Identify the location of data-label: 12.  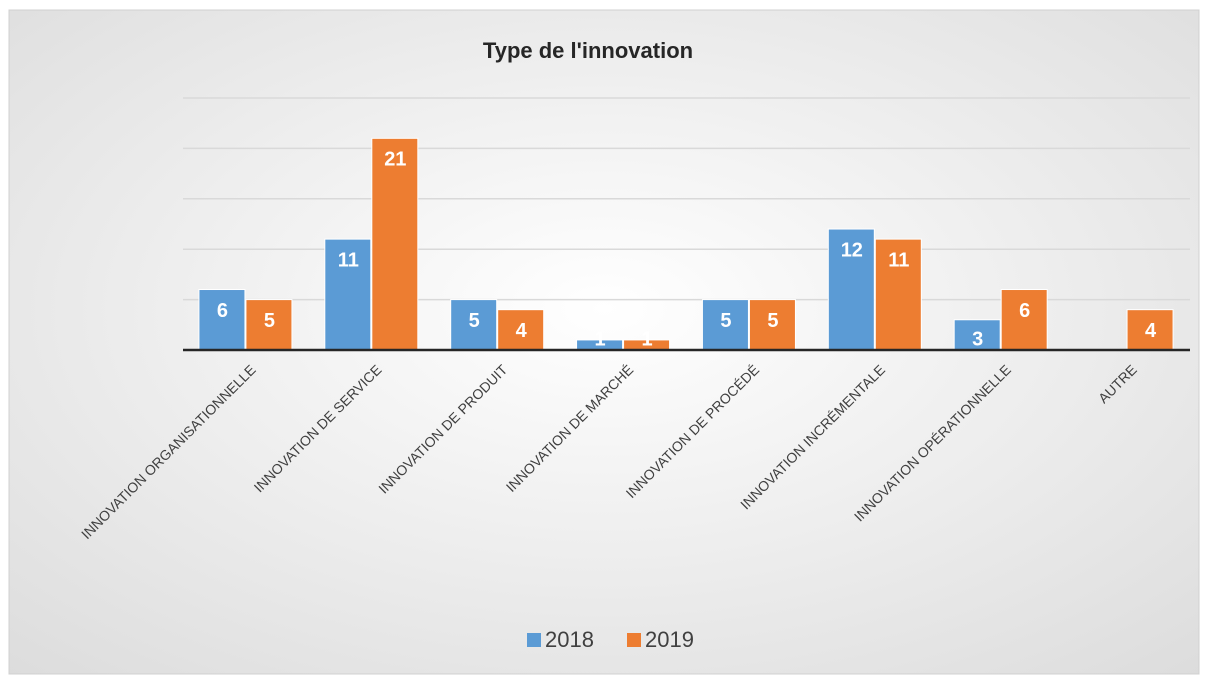
(852, 250).